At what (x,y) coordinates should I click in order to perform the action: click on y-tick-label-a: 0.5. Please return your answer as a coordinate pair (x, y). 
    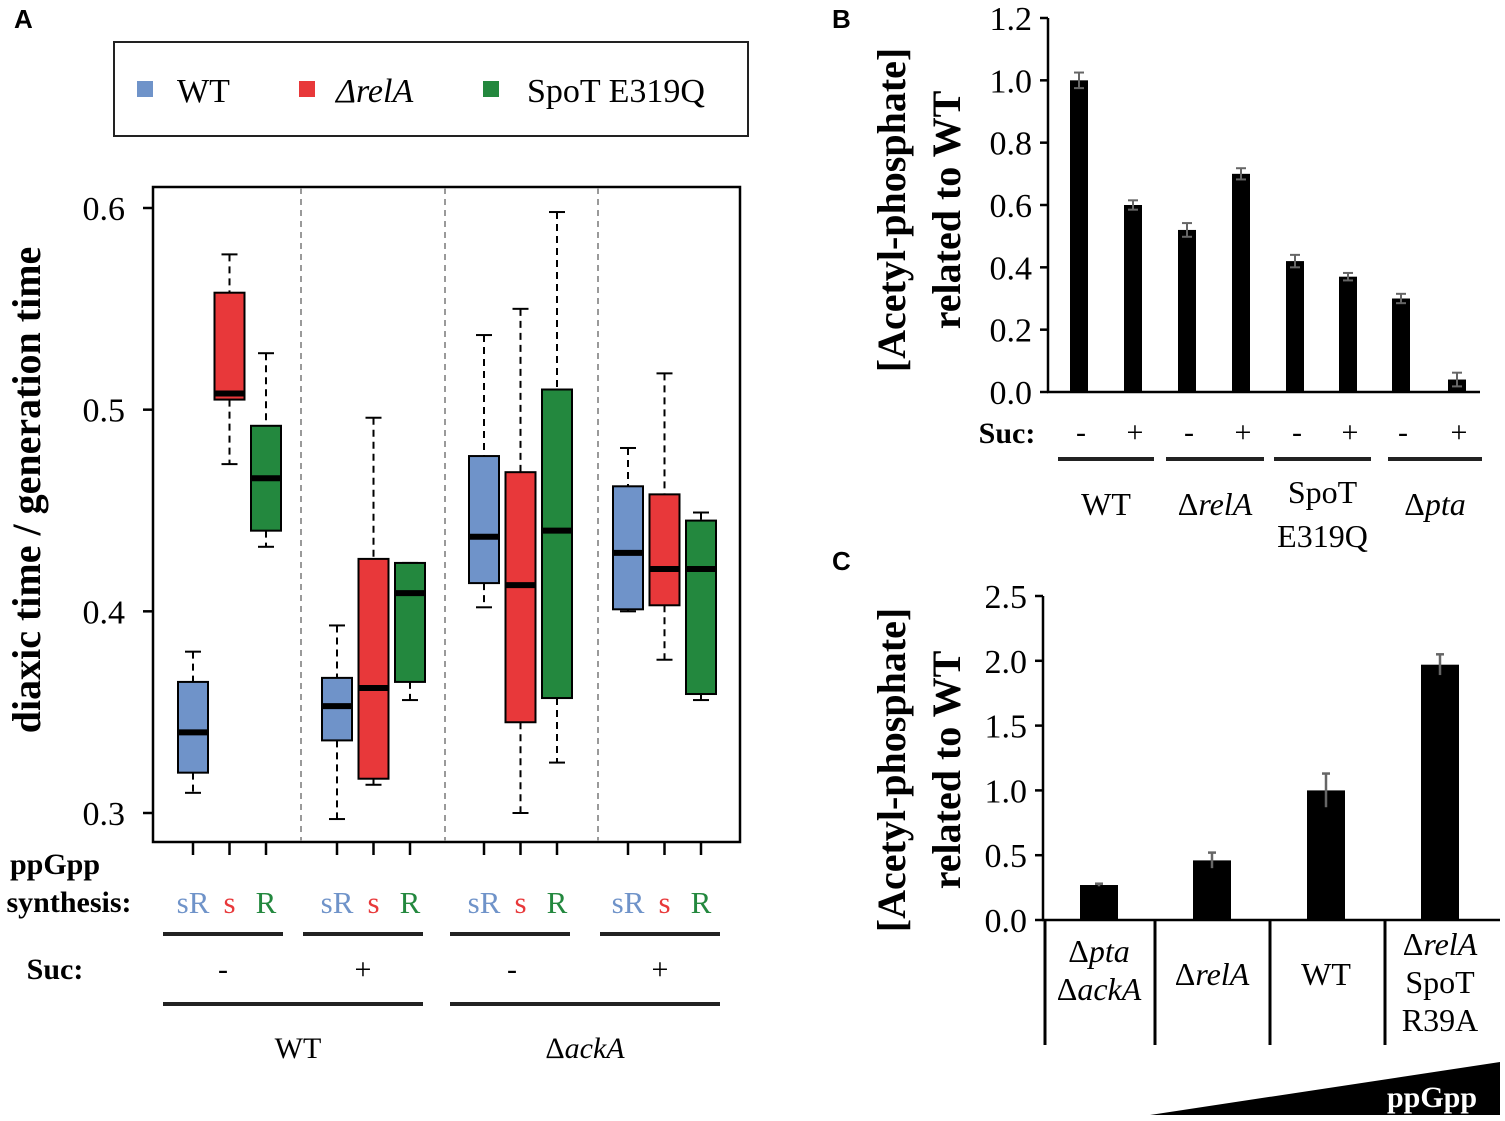
    Looking at the image, I should click on (104, 411).